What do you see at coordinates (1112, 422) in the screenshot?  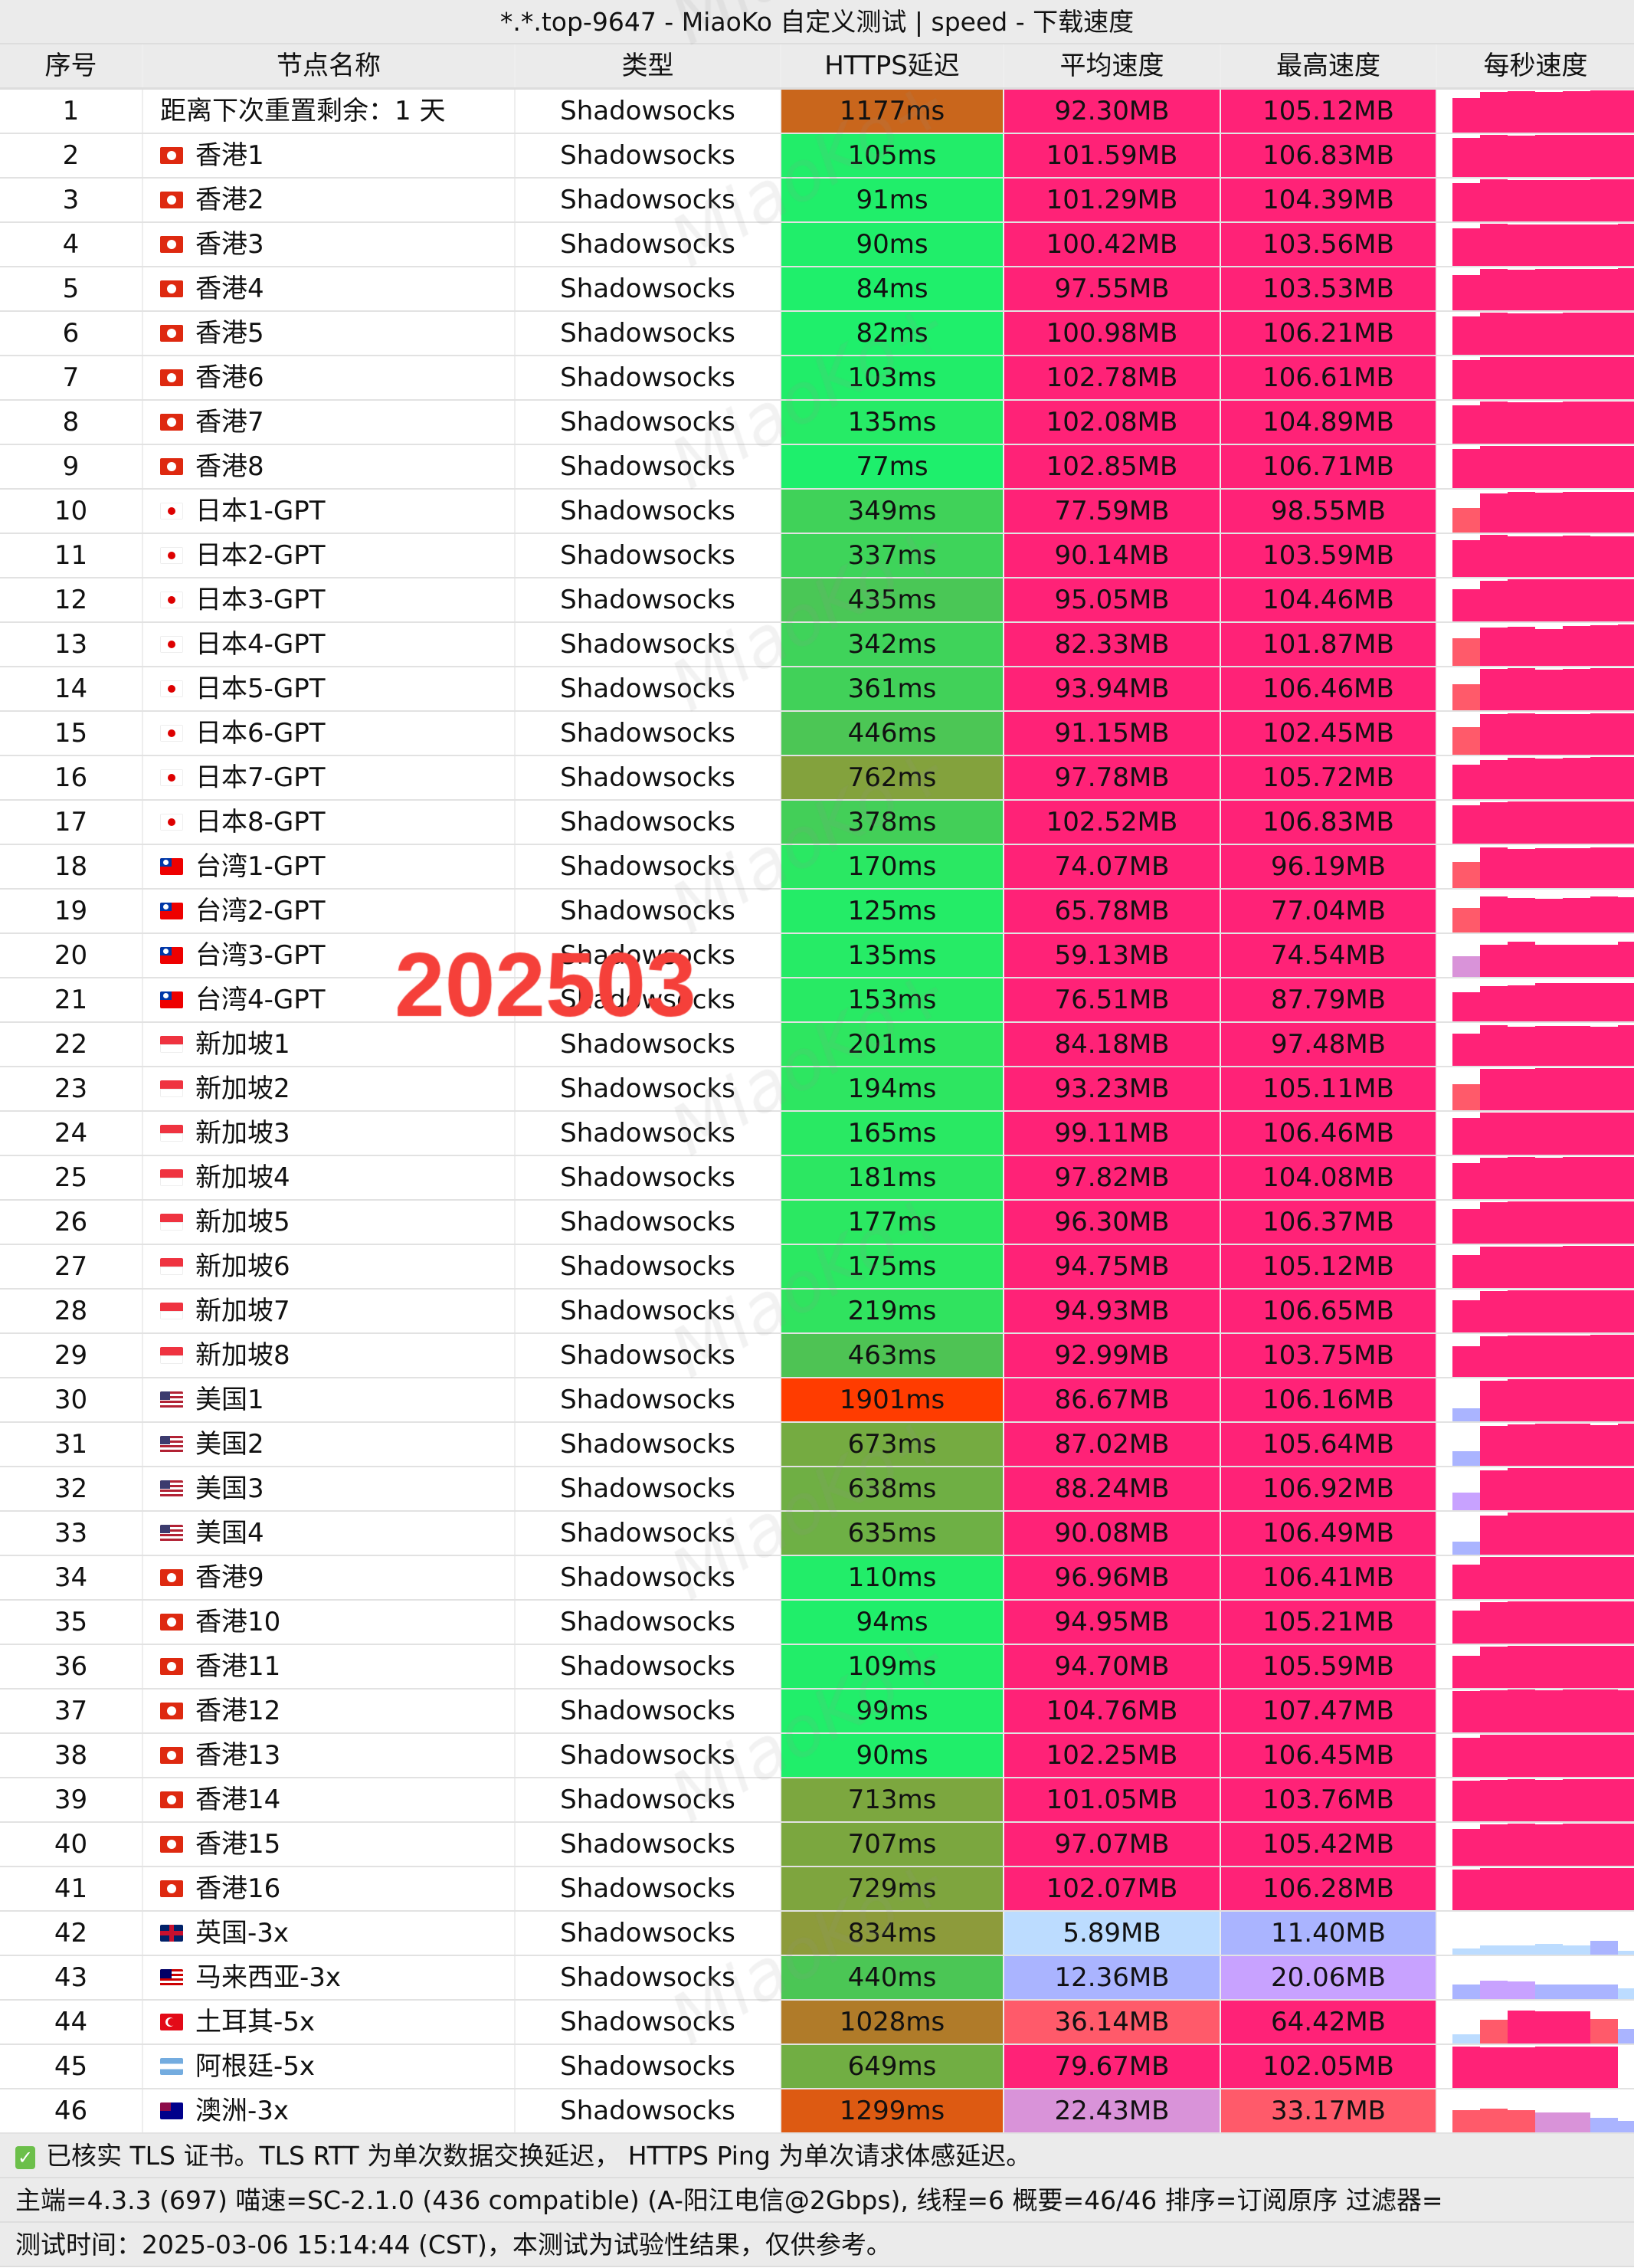 I see `avg-speed: 102.08MB` at bounding box center [1112, 422].